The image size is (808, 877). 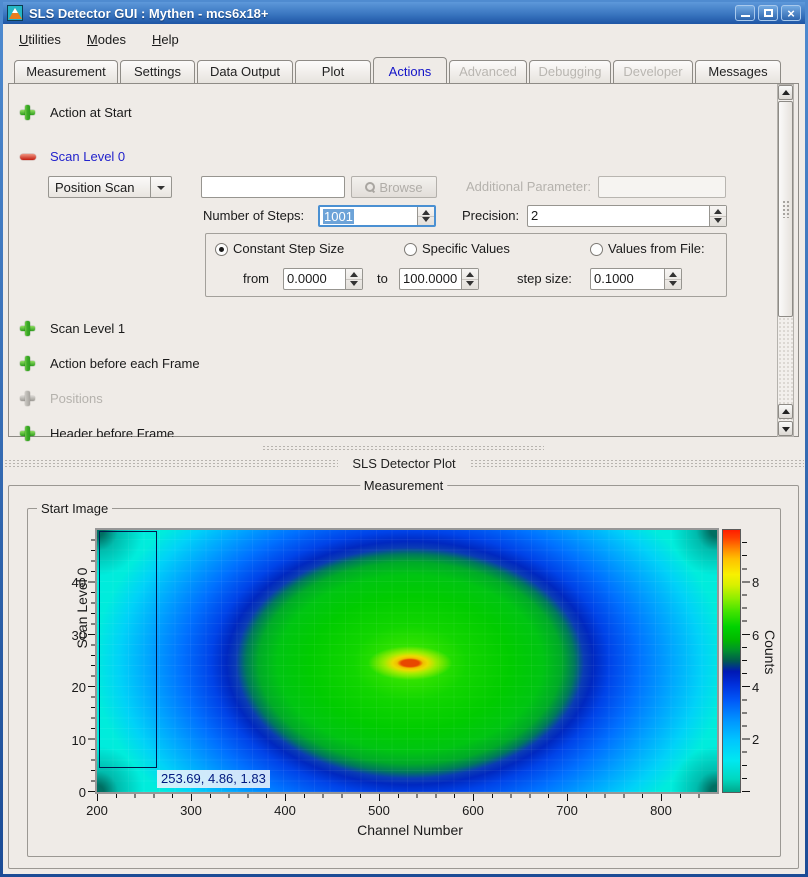 What do you see at coordinates (661, 810) in the screenshot?
I see `x-tick-label: 800` at bounding box center [661, 810].